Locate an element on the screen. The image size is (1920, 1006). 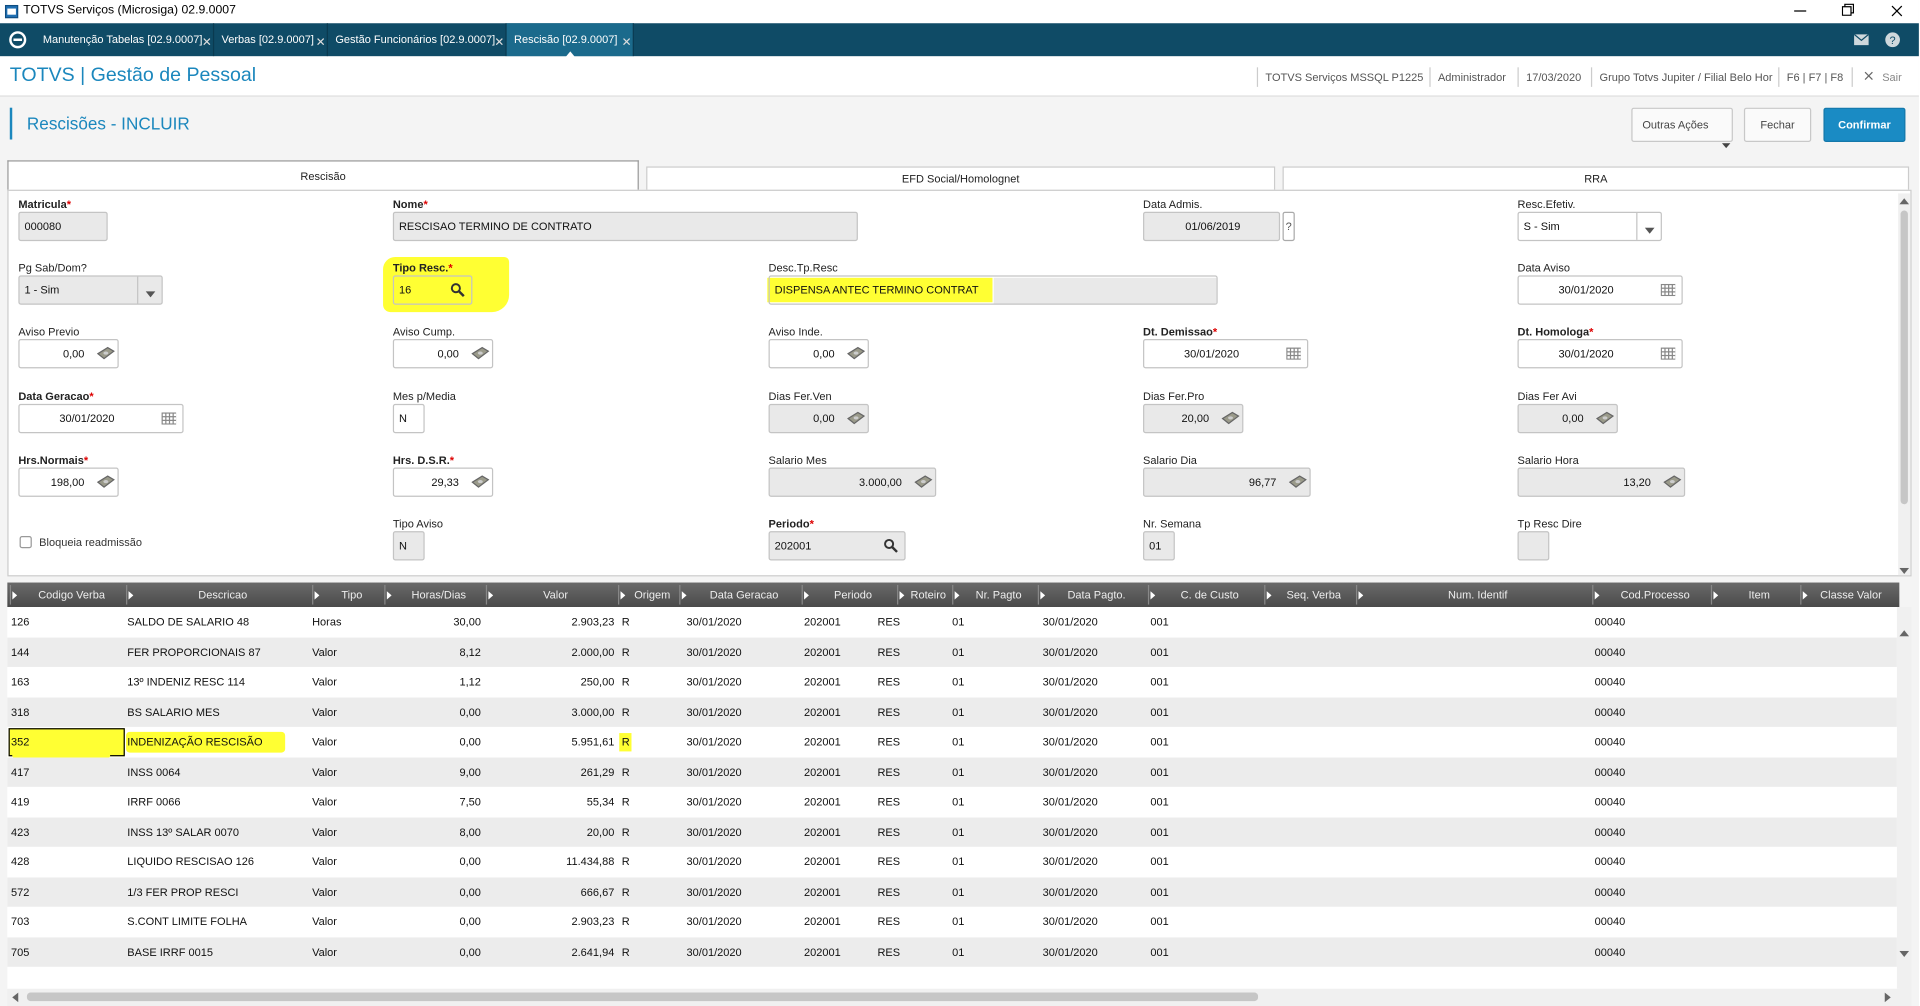
scroll-up is located at coordinates (1904, 200).